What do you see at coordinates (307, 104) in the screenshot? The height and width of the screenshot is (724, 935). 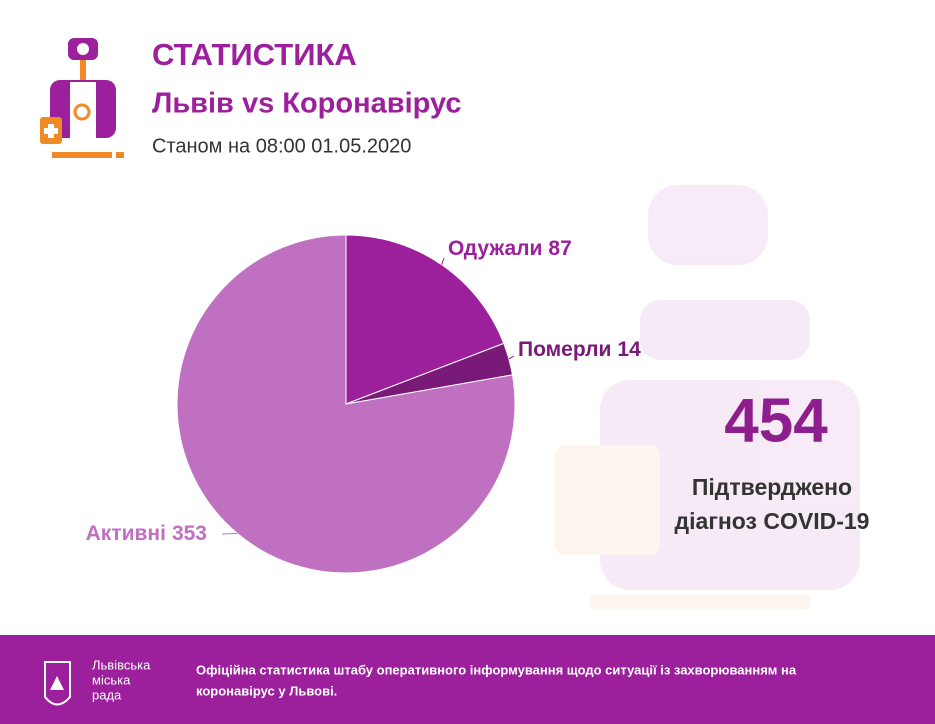 I see `subtitle: Львів vs Коронавірус` at bounding box center [307, 104].